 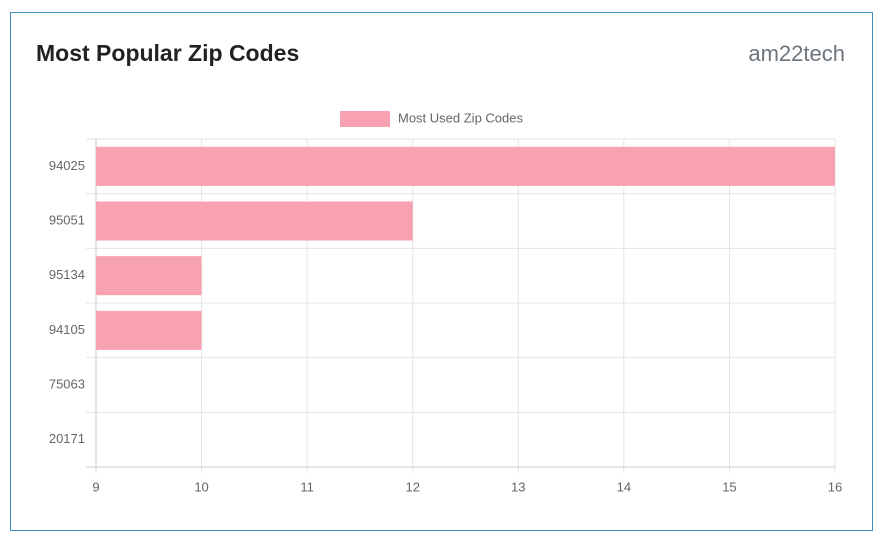 What do you see at coordinates (624, 486) in the screenshot?
I see `x-tick-label: 14` at bounding box center [624, 486].